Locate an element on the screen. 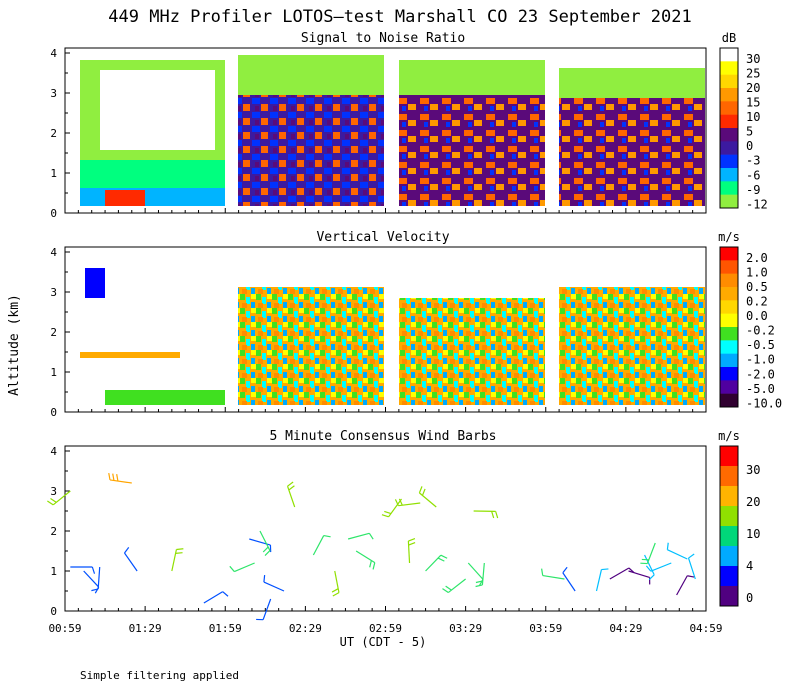 This screenshot has width=800, height=700. colorbar-label: 15 is located at coordinates (753, 103).